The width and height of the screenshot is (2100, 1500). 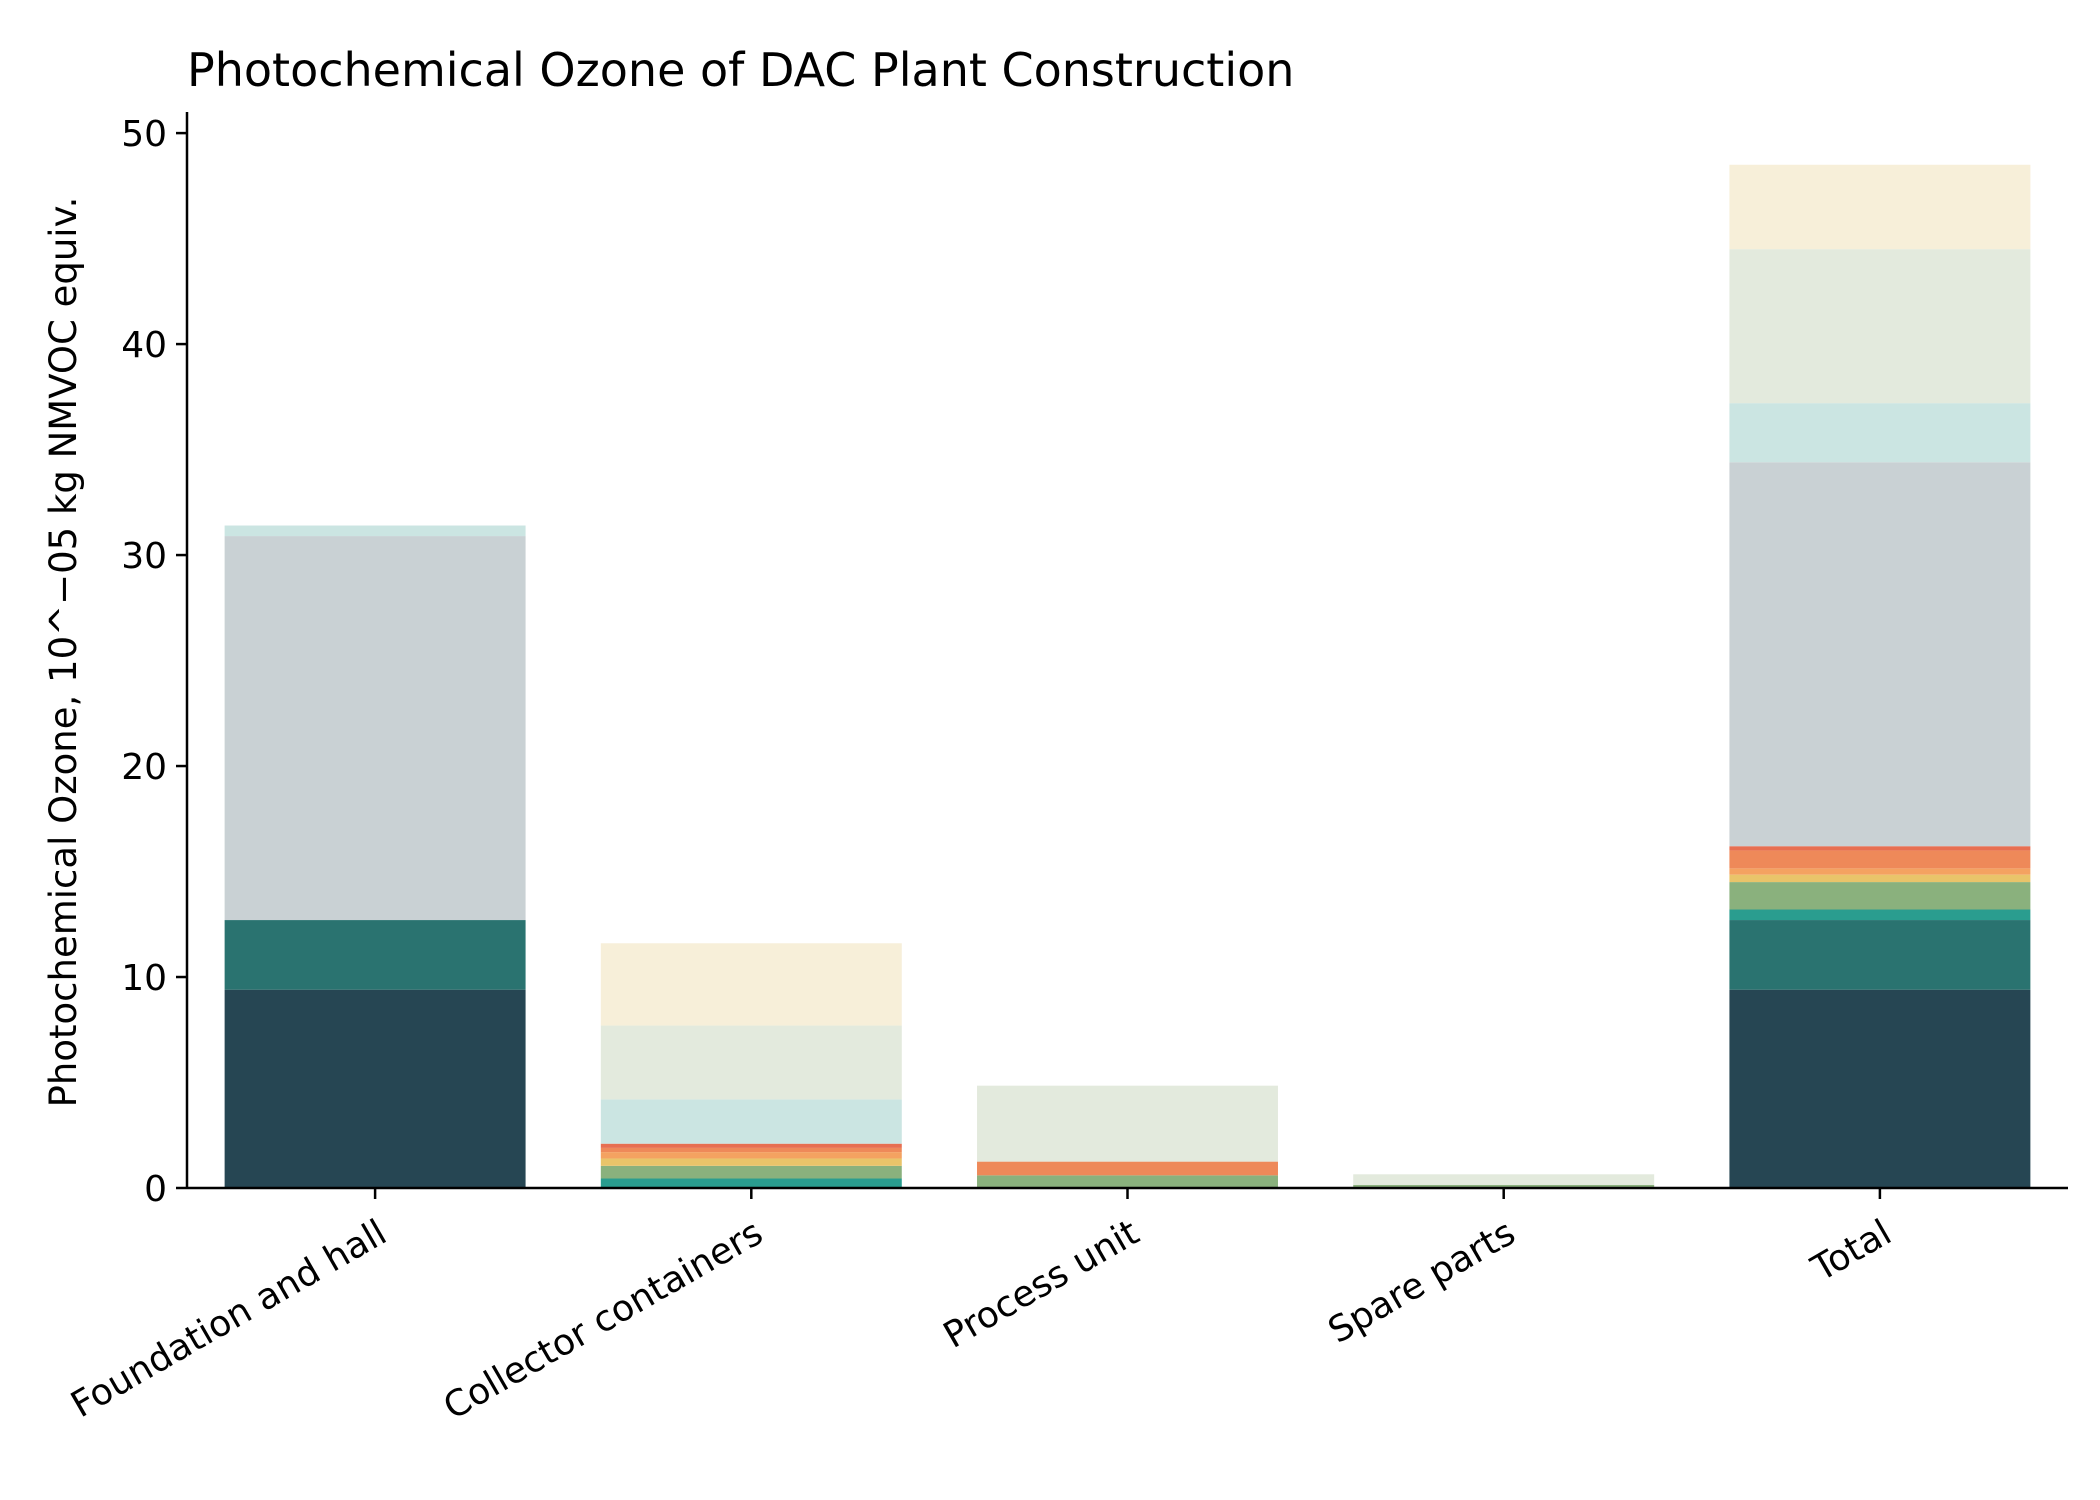 I want to click on y-tick-label-6: 50, so click(x=144, y=134).